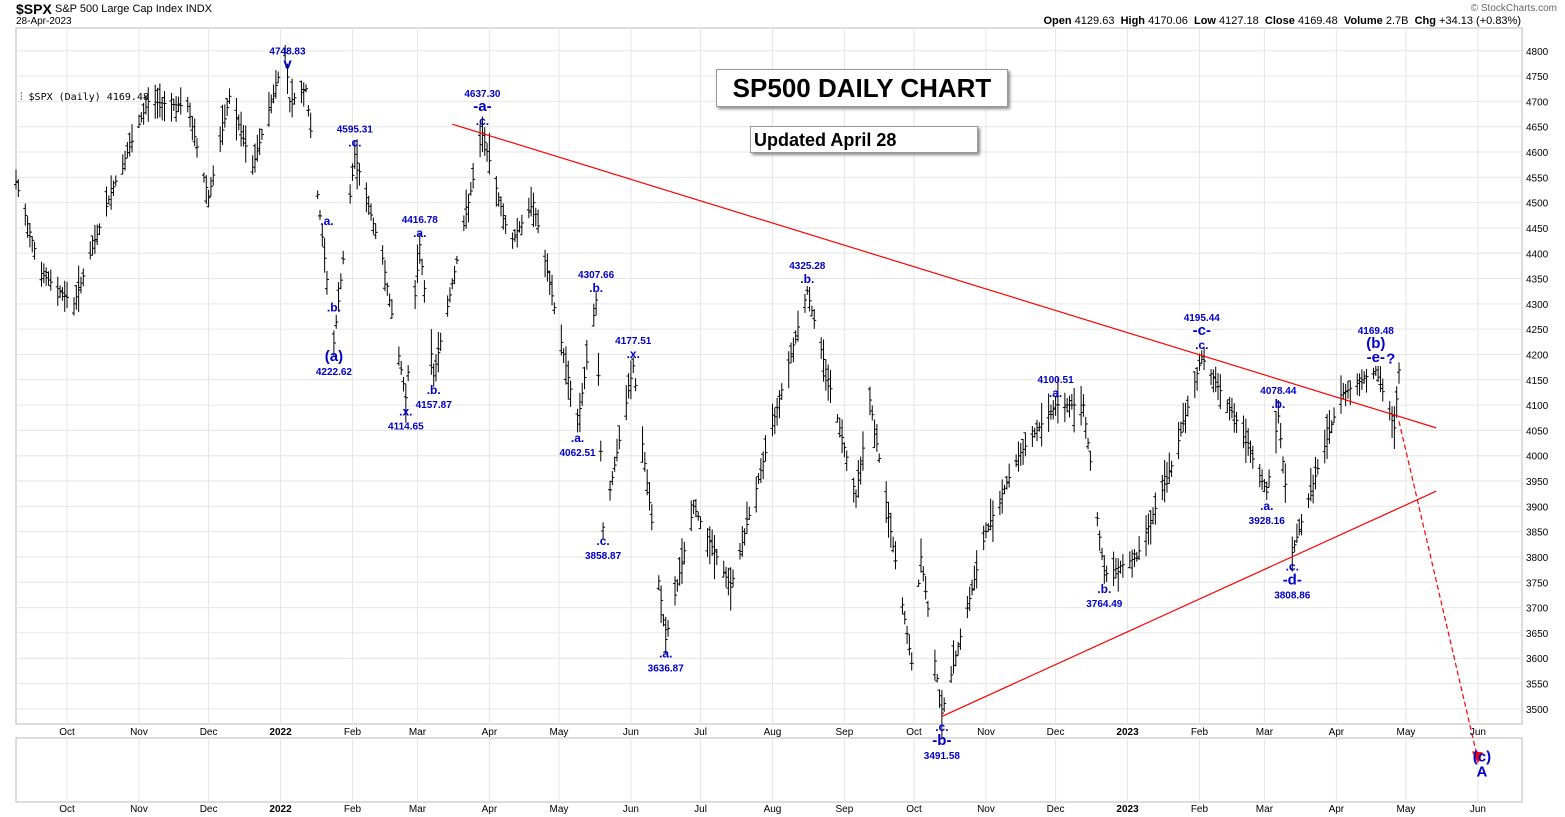  What do you see at coordinates (1537, 583) in the screenshot?
I see `y-tick-label: 3750` at bounding box center [1537, 583].